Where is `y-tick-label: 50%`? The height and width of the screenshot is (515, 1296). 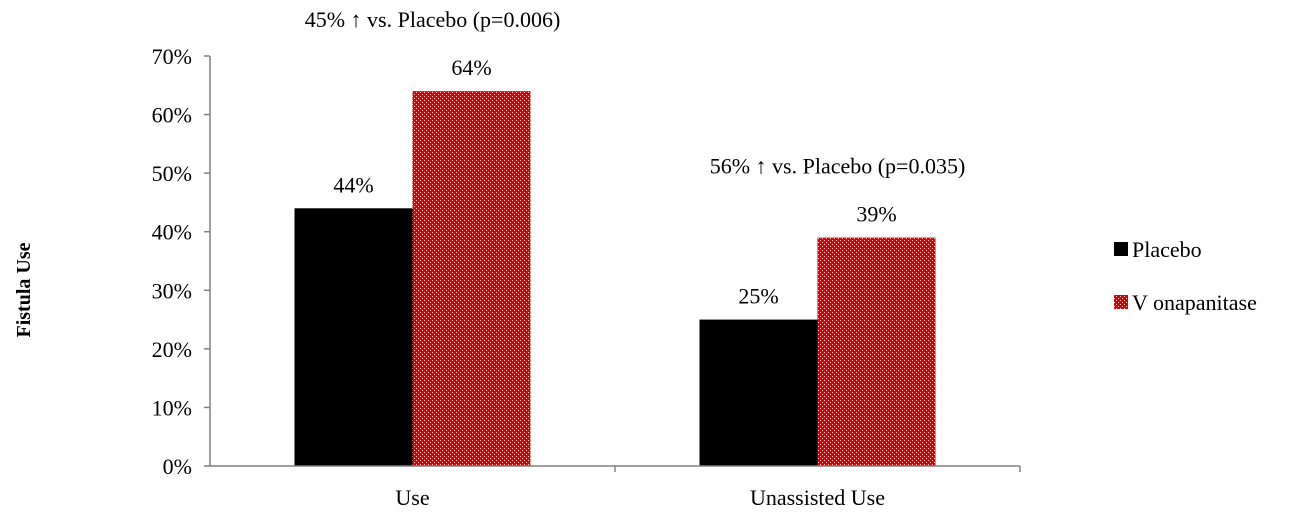 y-tick-label: 50% is located at coordinates (172, 173).